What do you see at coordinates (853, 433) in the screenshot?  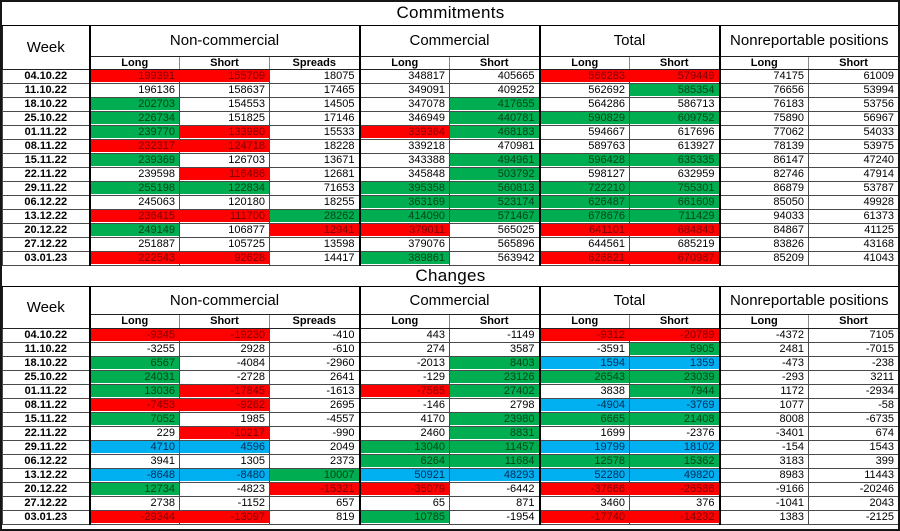 I see `value-cell: 674` at bounding box center [853, 433].